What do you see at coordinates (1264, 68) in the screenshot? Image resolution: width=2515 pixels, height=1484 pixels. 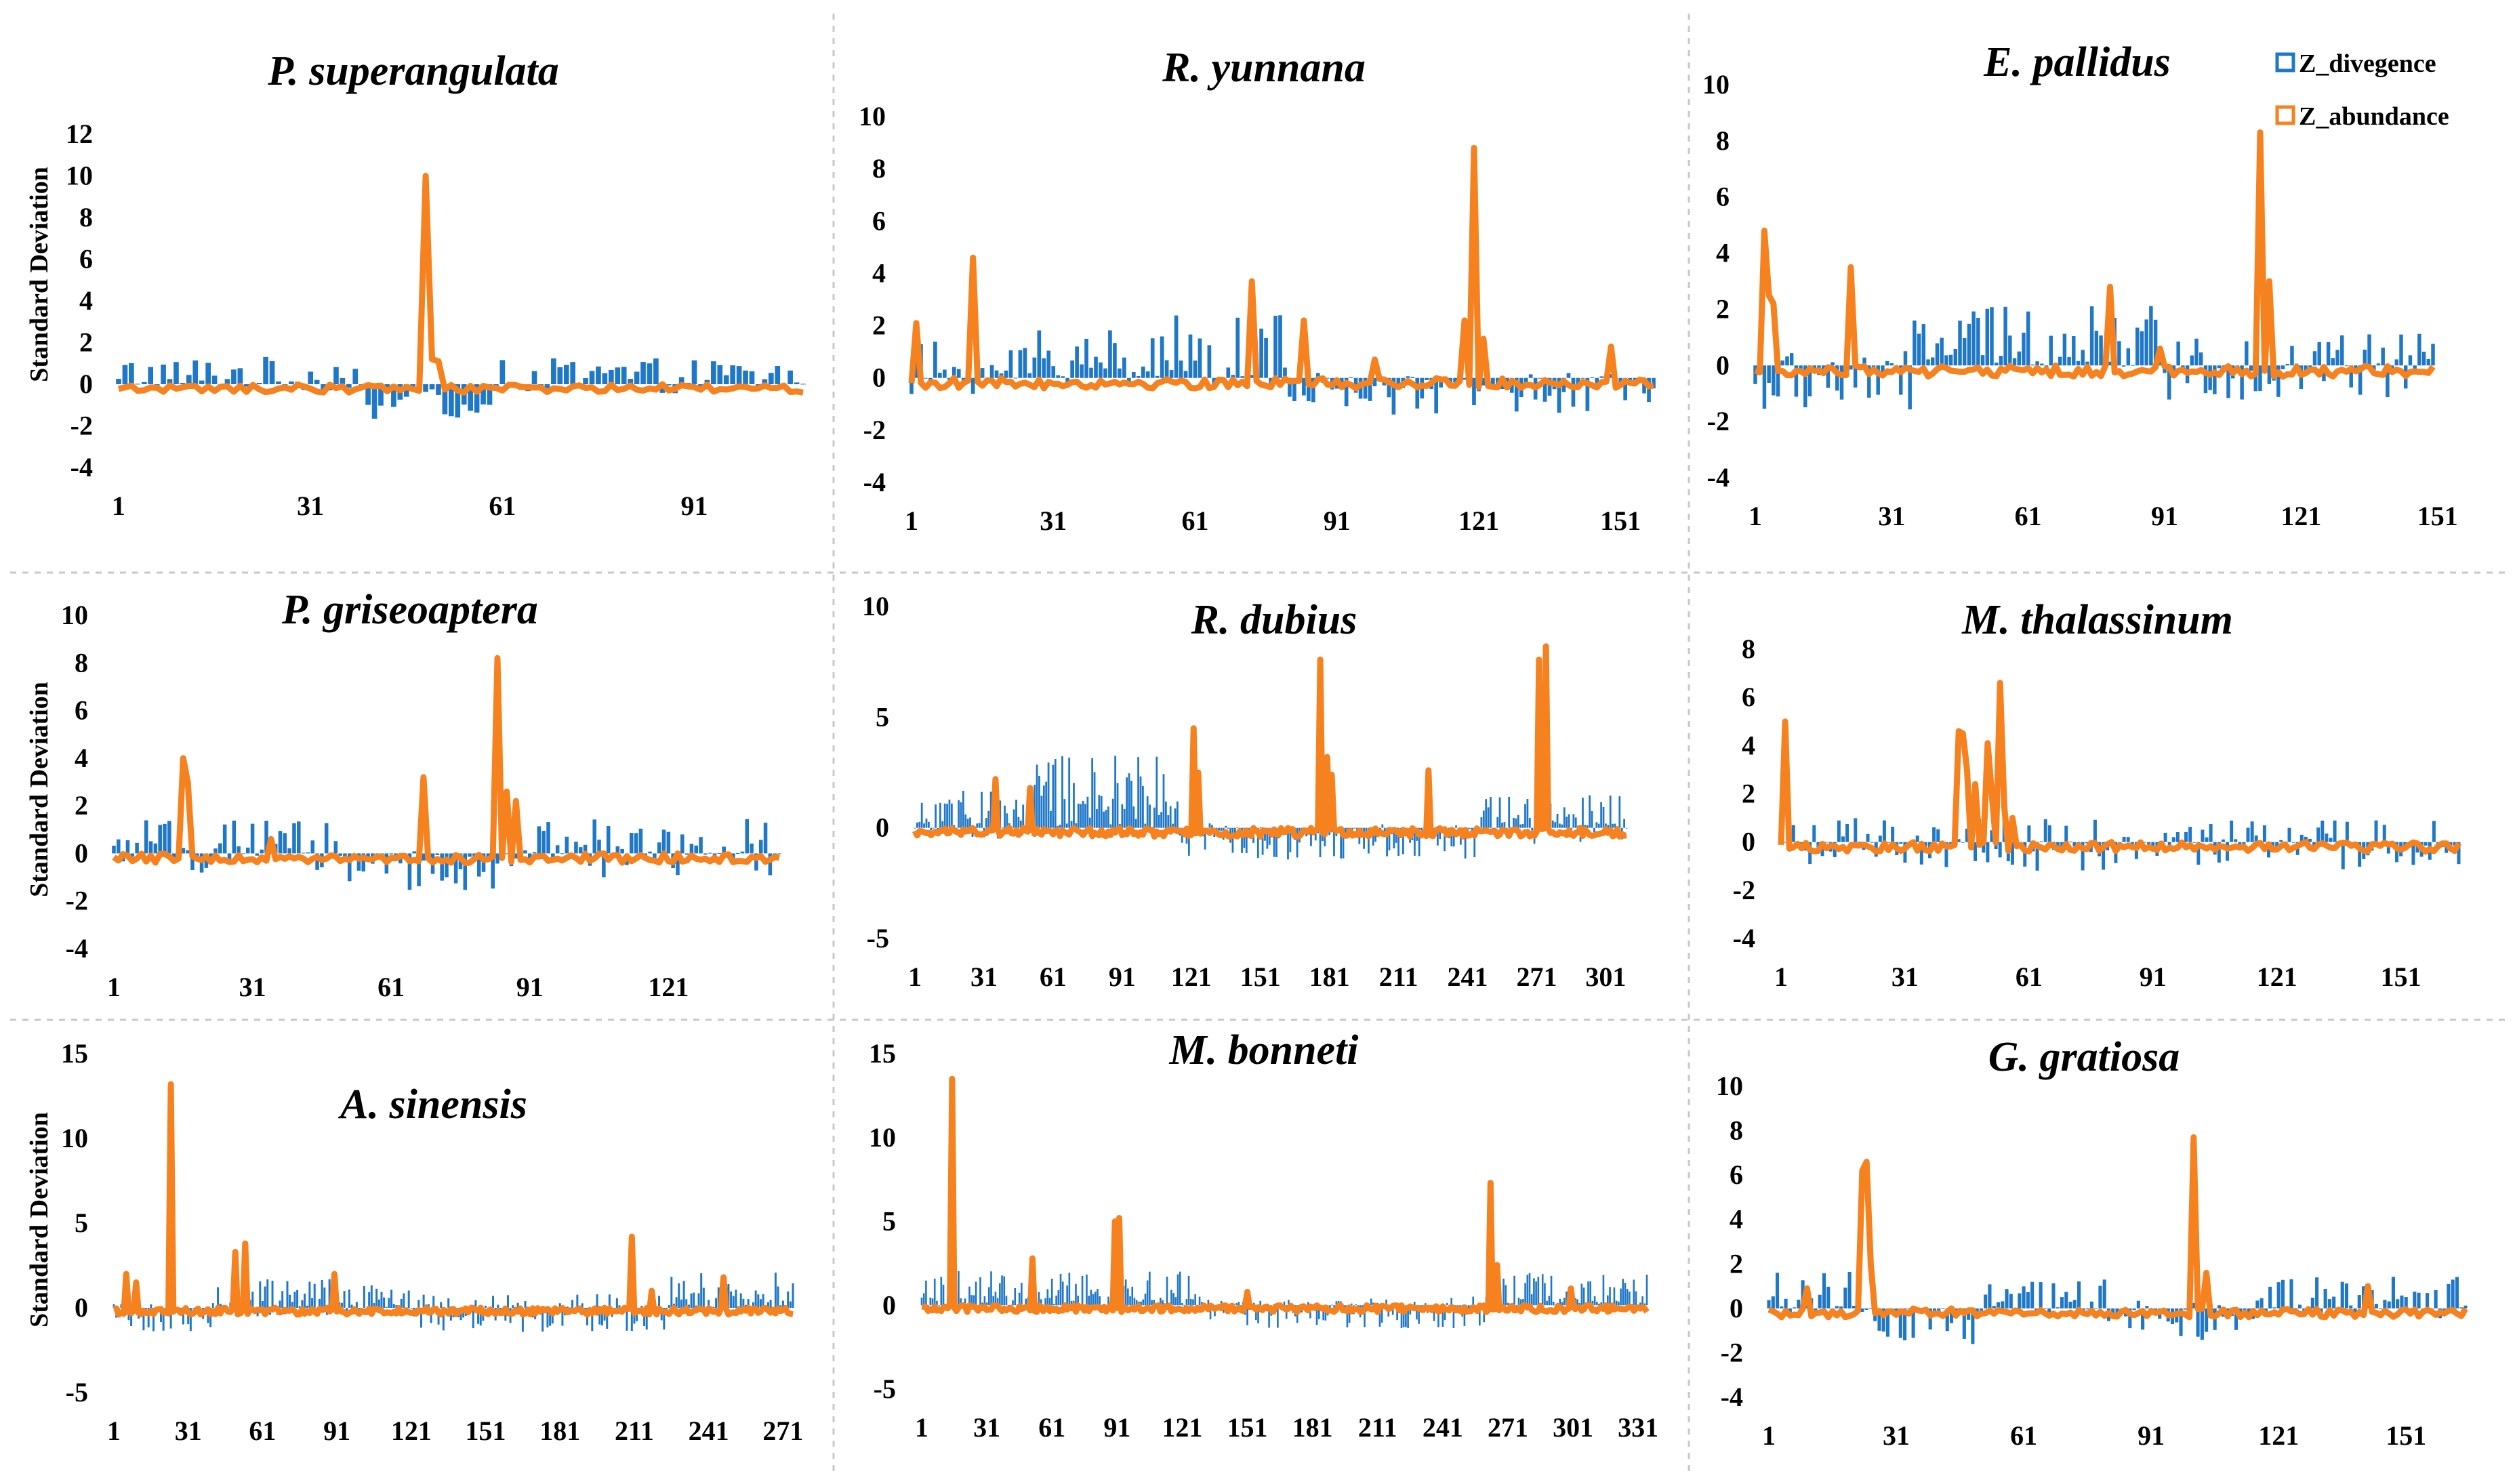 I see `panel-title: R. yunnana` at bounding box center [1264, 68].